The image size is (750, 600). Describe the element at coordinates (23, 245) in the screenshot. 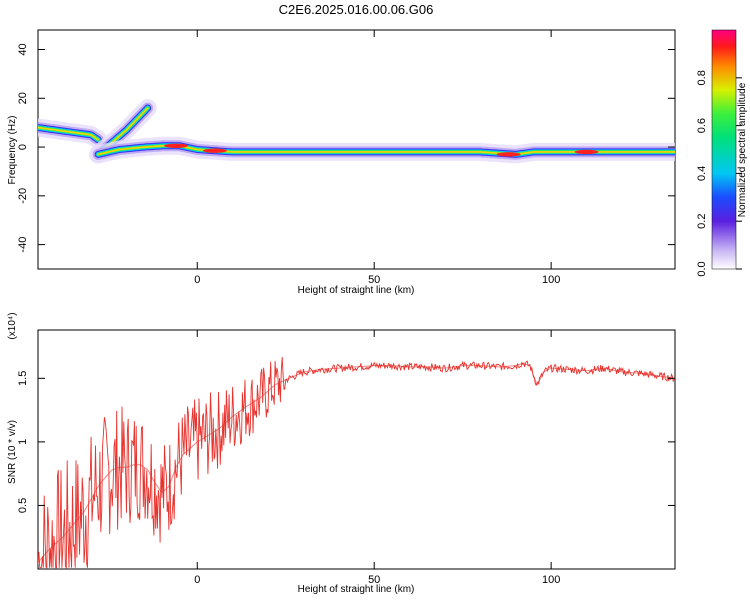

I see `spectrogram-y-tick-label: -40` at that location.